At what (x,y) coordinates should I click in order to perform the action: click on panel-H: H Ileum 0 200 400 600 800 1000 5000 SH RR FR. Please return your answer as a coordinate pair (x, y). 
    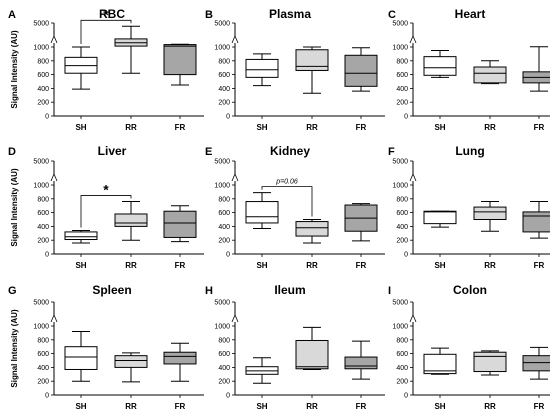
    Looking at the image, I should click on (295, 347).